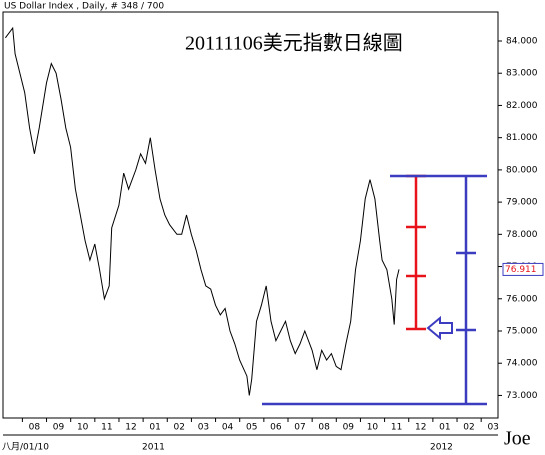  Describe the element at coordinates (522, 299) in the screenshot. I see `y-tick-label: 76.000` at that location.